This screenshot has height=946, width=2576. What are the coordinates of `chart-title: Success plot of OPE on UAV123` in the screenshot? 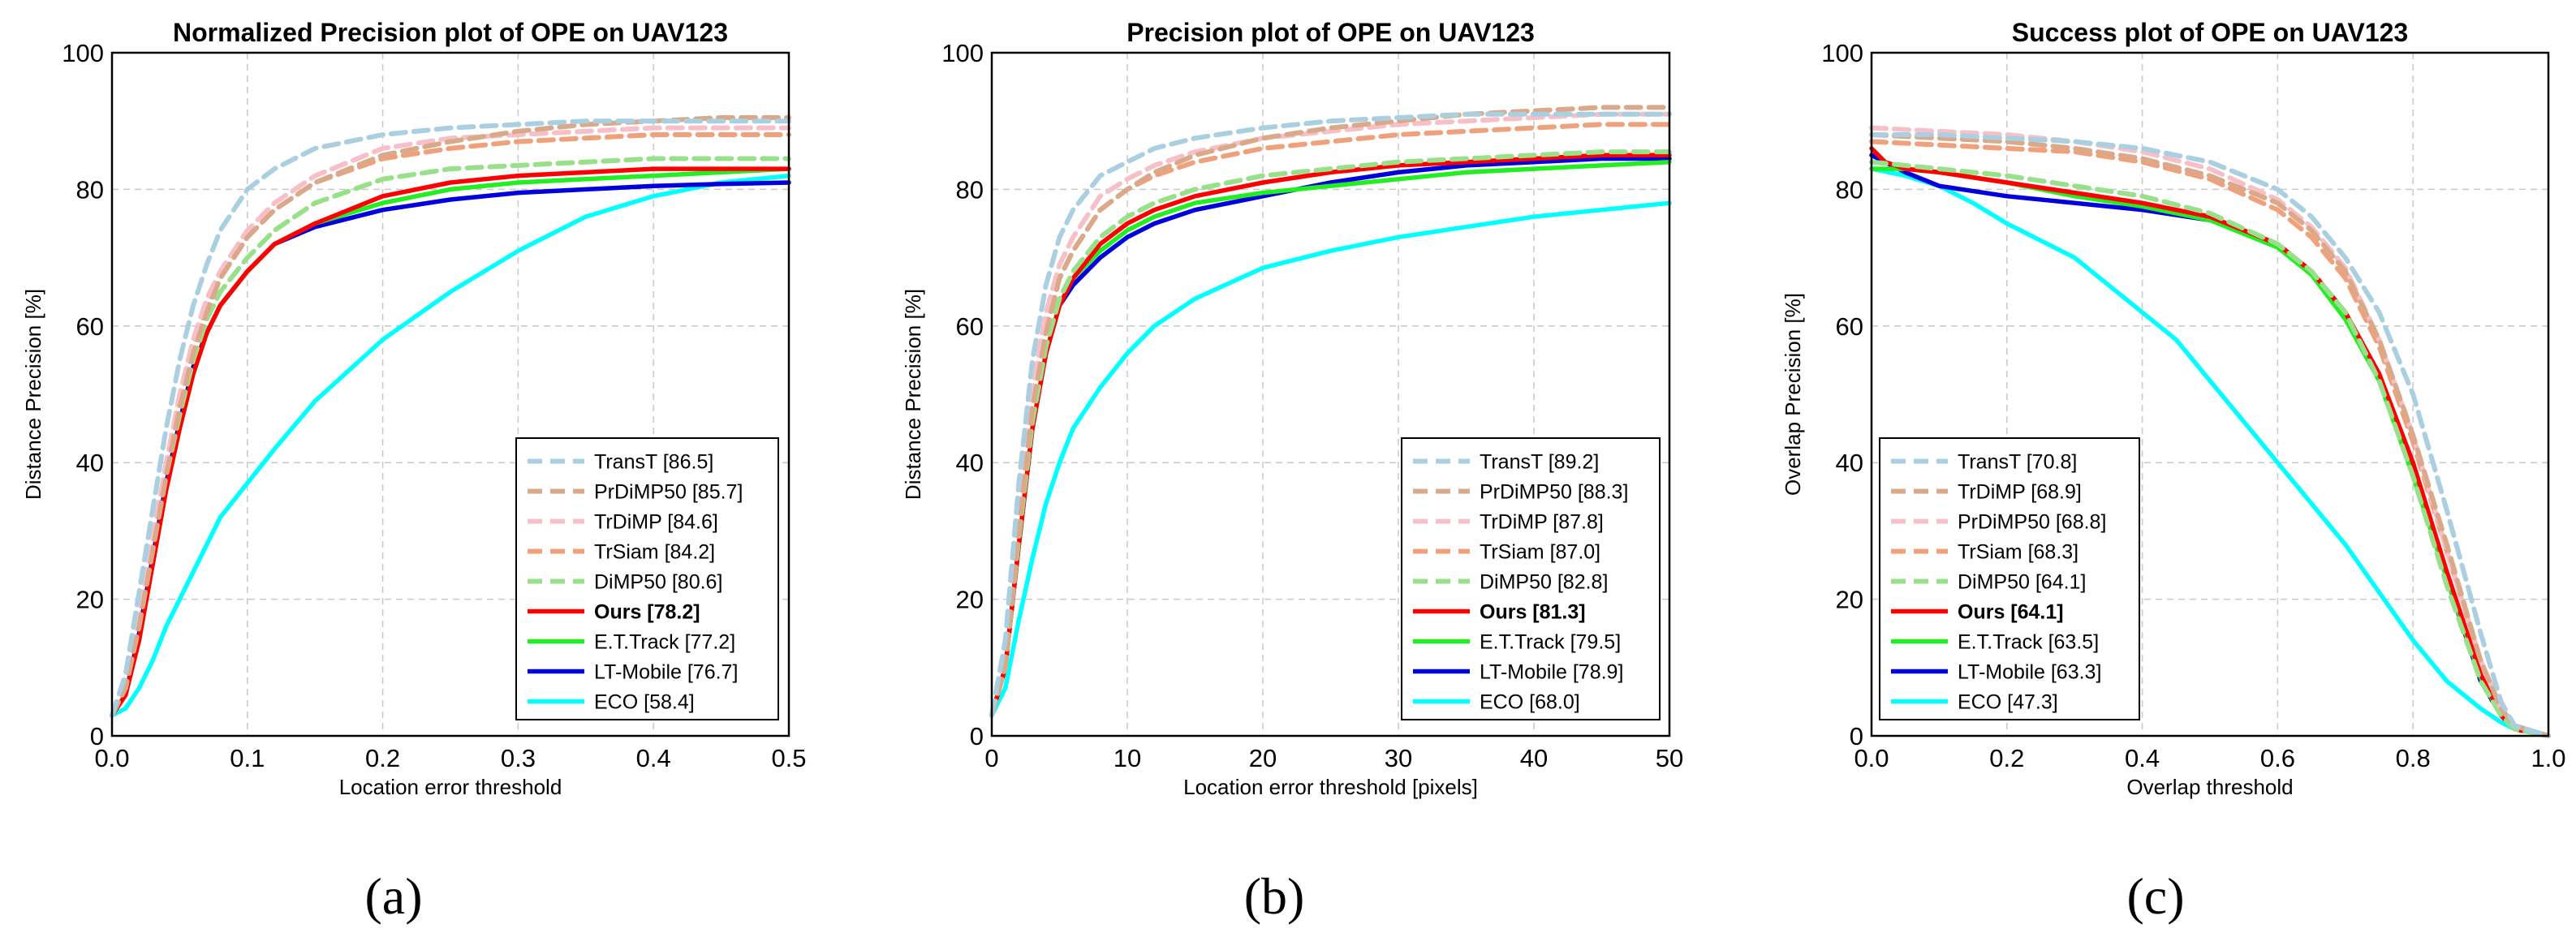 It's located at (2210, 32).